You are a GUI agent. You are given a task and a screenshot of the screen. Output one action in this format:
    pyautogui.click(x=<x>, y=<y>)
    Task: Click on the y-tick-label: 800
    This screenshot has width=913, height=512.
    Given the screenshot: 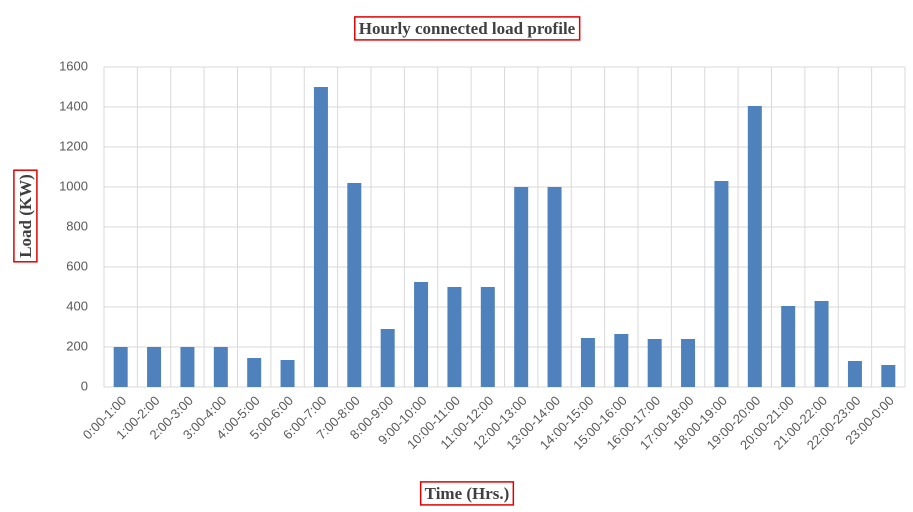 What is the action you would take?
    pyautogui.click(x=77, y=225)
    